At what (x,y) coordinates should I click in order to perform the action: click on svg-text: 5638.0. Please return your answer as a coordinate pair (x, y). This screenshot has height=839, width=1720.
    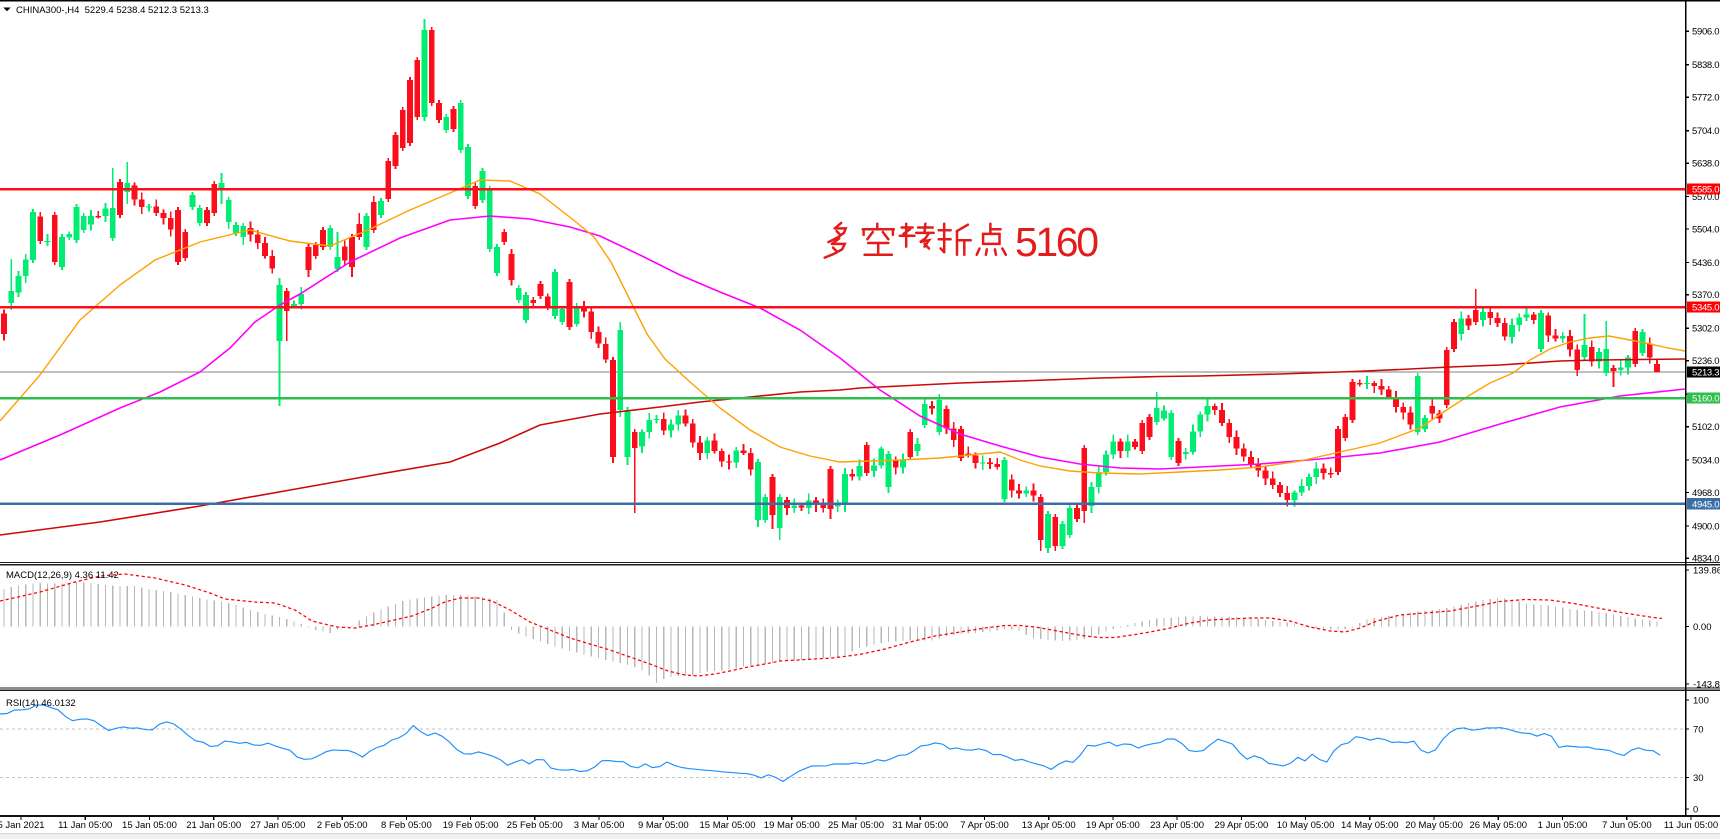
    Looking at the image, I should click on (1706, 164).